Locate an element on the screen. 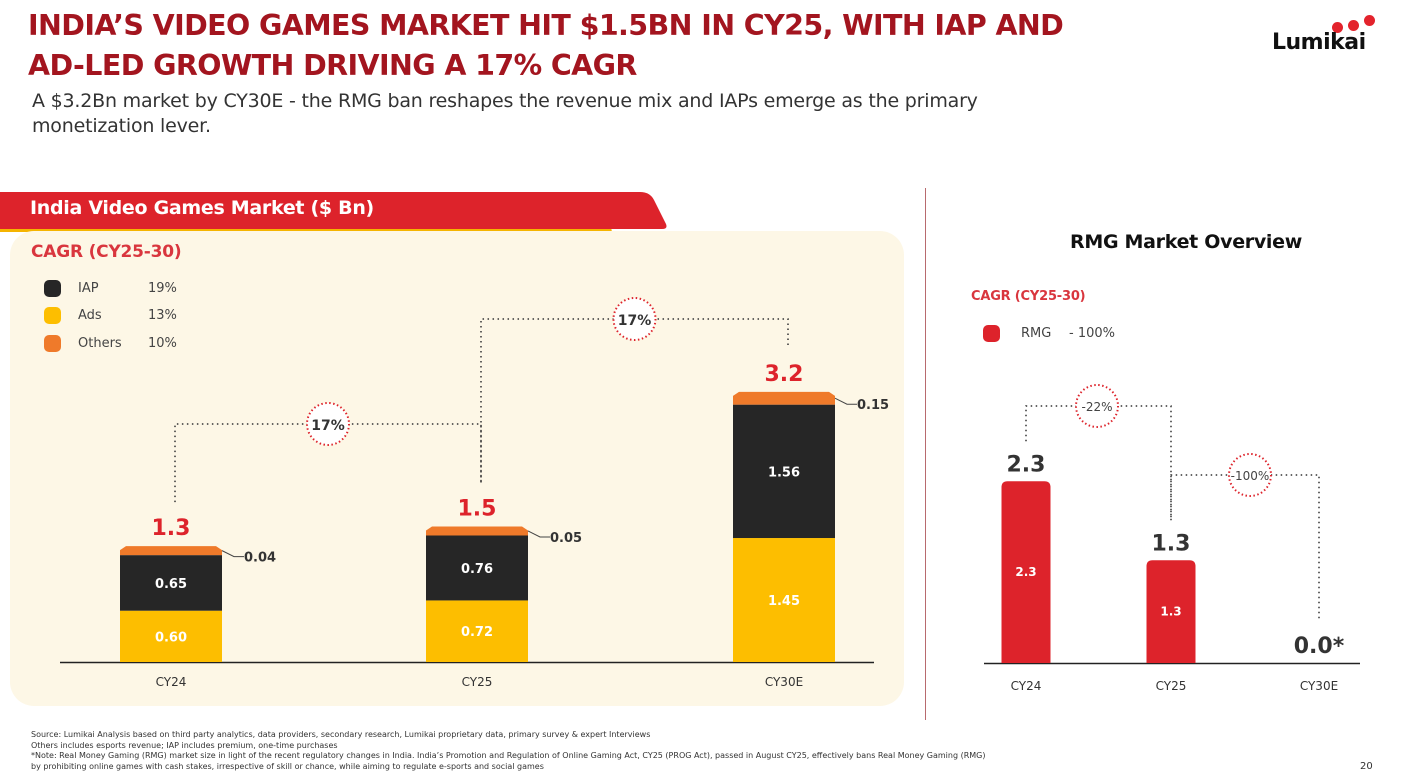 Image resolution: width=1404 pixels, height=778 pixels. value-label-iap: 1.56 is located at coordinates (784, 472).